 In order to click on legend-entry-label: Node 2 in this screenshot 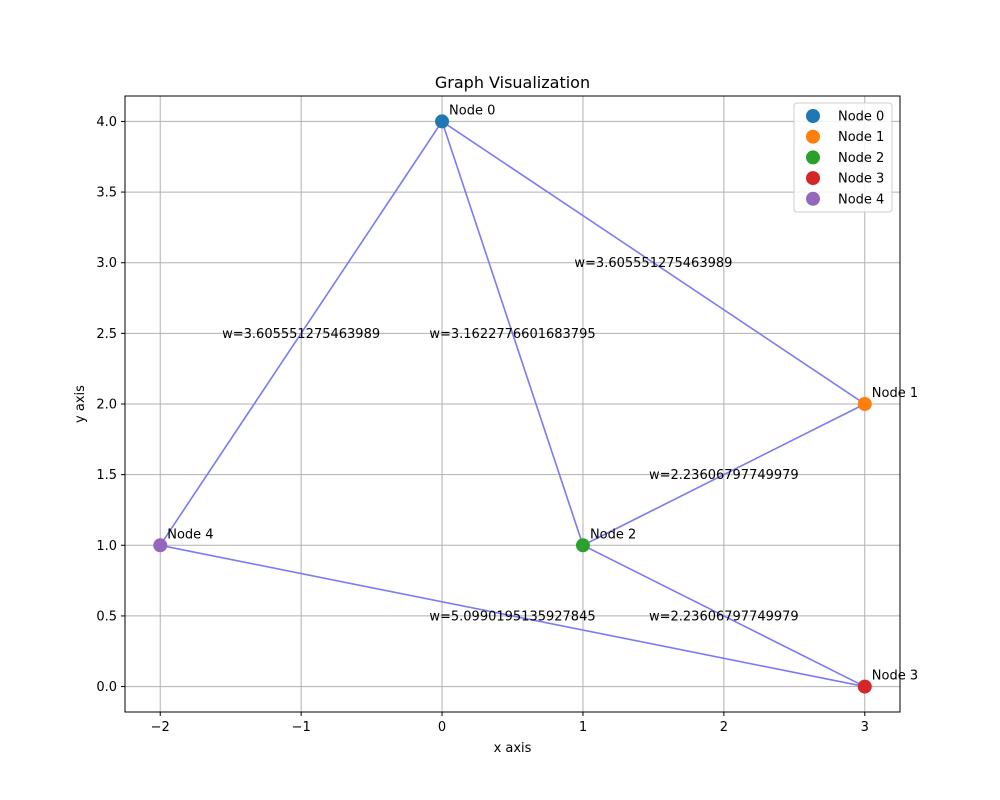, I will do `click(861, 158)`.